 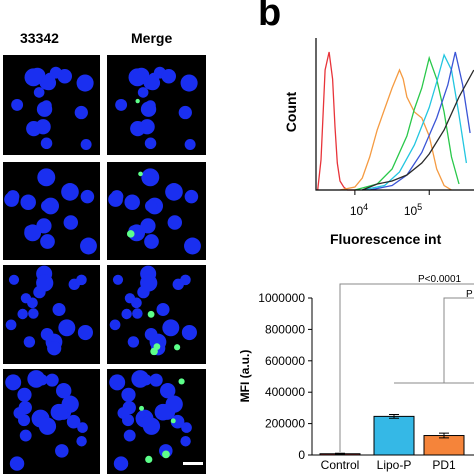 What do you see at coordinates (444, 445) in the screenshot?
I see `bar-pd1` at bounding box center [444, 445].